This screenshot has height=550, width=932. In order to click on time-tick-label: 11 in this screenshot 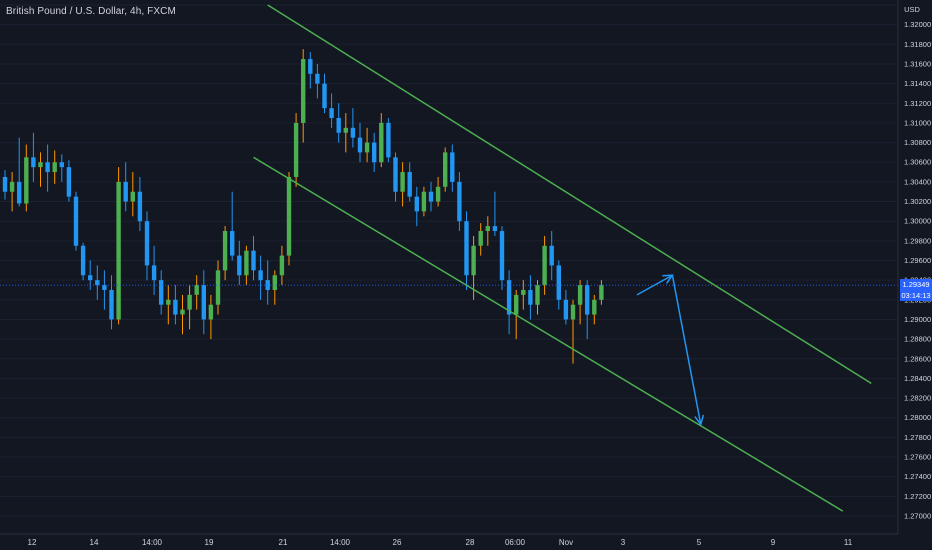, I will do `click(848, 542)`.